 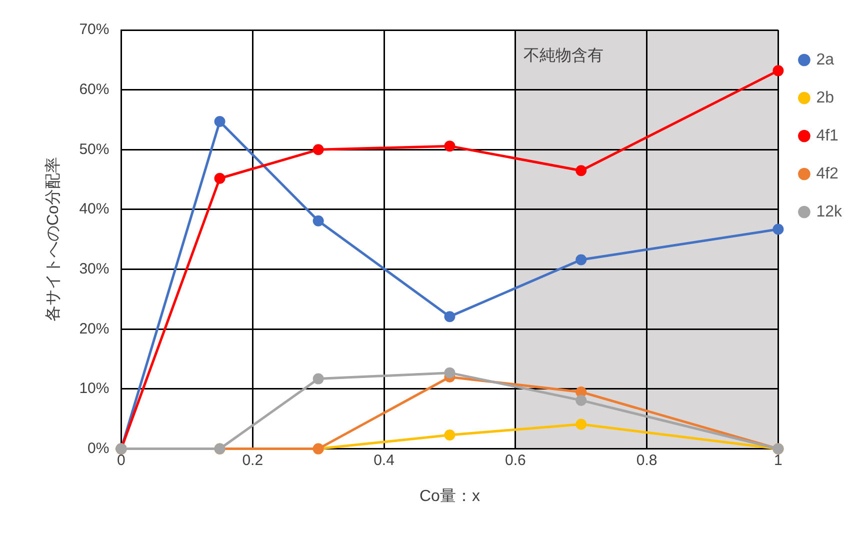 I want to click on y-tick-label: 60%, so click(x=94, y=89).